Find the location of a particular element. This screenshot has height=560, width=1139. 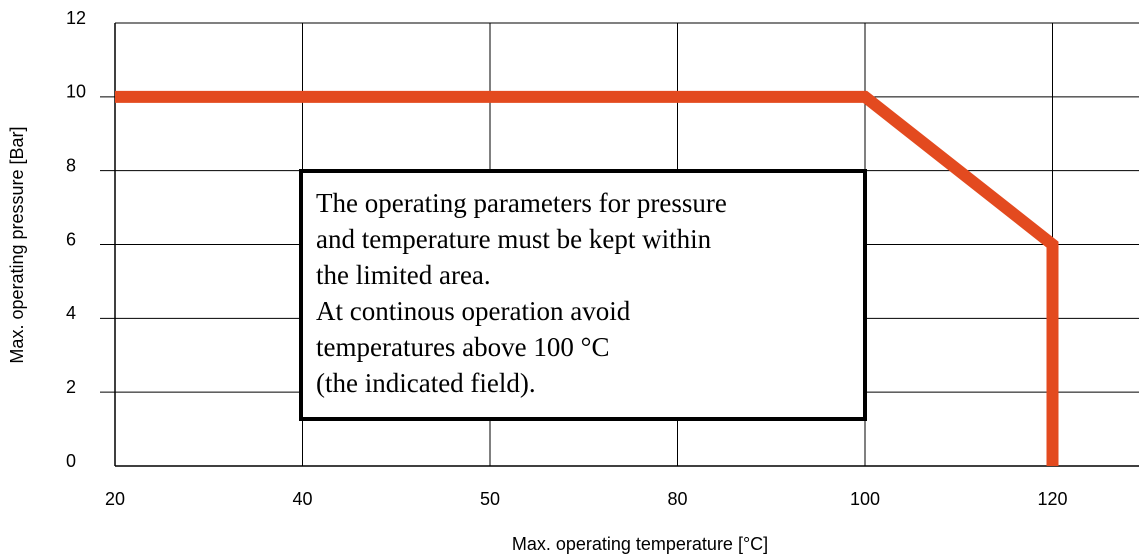

x-tick-label: 50 is located at coordinates (490, 499).